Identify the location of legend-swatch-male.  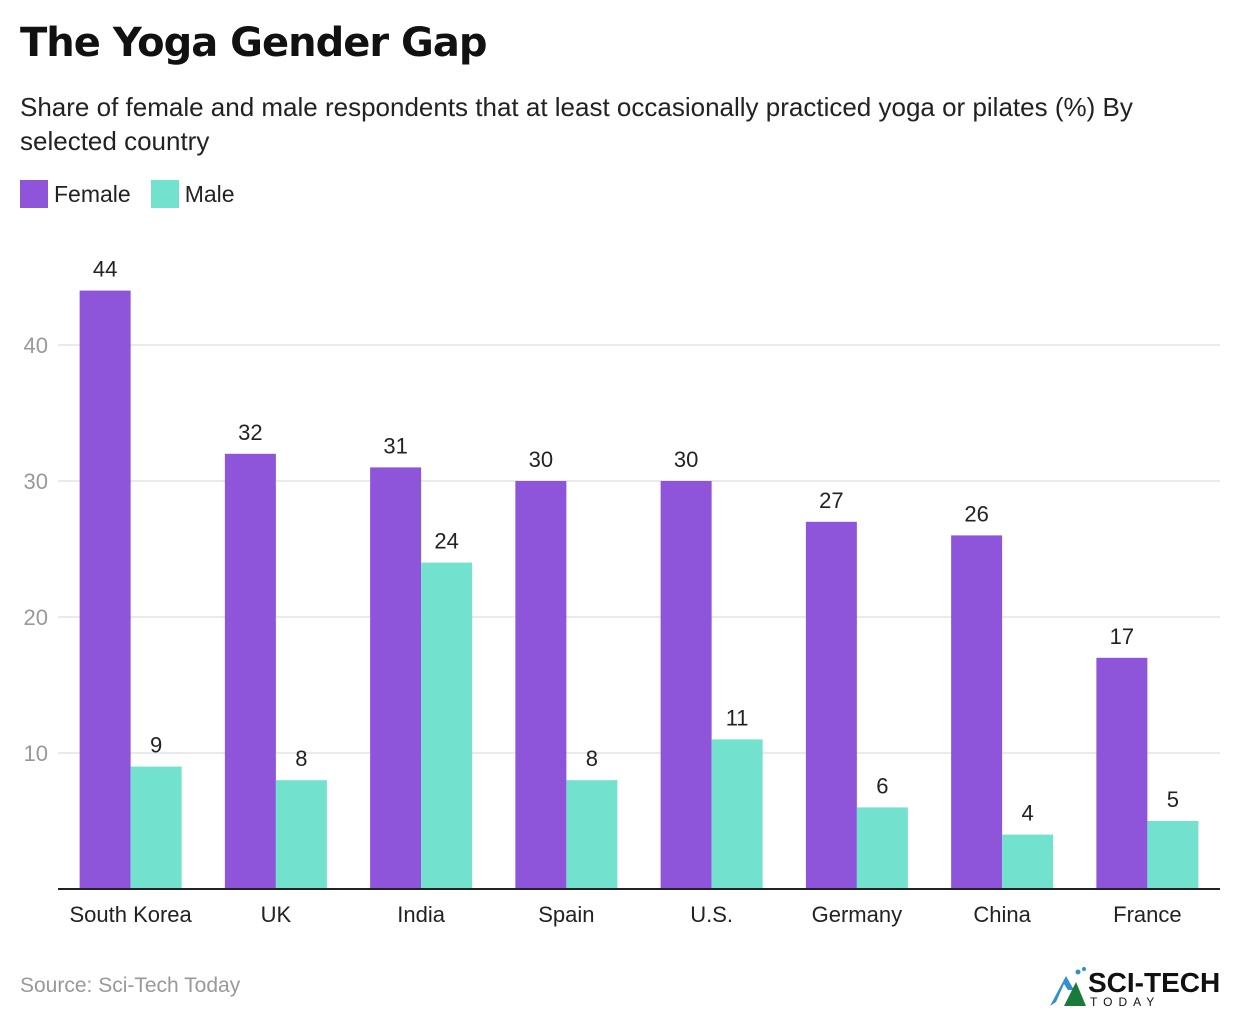
(164, 194).